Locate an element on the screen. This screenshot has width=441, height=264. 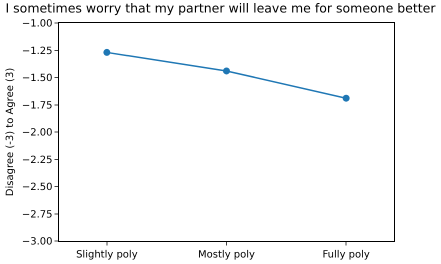
y-tick-label: −2.00 is located at coordinates (37, 133).